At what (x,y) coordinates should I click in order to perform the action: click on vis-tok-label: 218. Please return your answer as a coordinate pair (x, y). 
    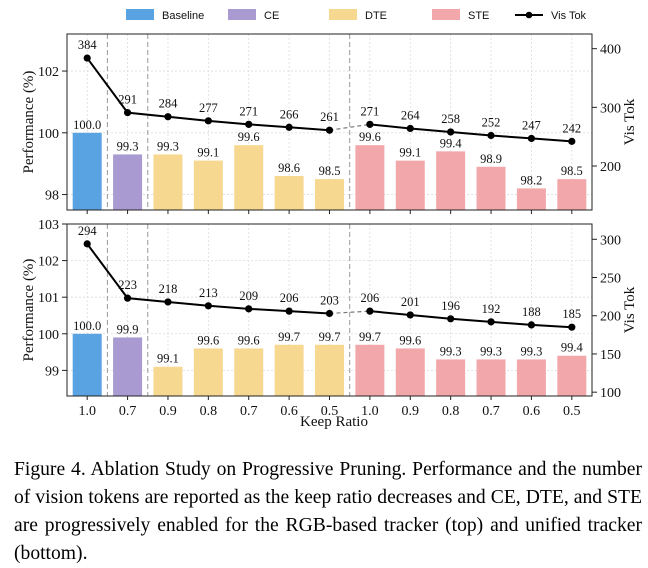
    Looking at the image, I should click on (168, 289).